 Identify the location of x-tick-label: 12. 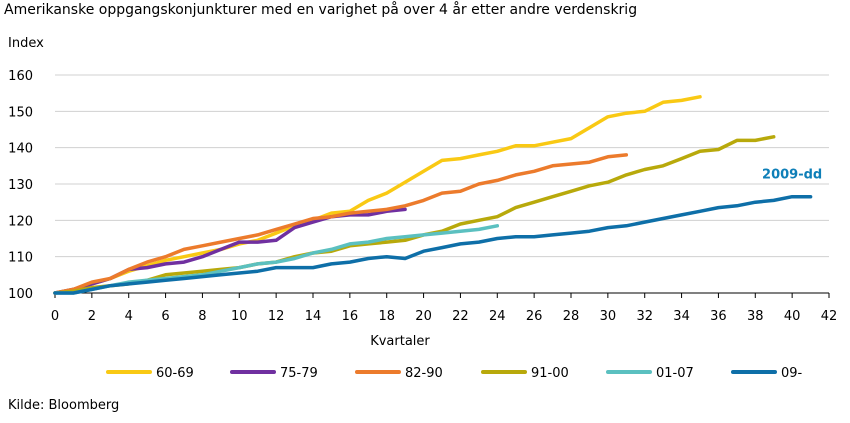
(276, 316).